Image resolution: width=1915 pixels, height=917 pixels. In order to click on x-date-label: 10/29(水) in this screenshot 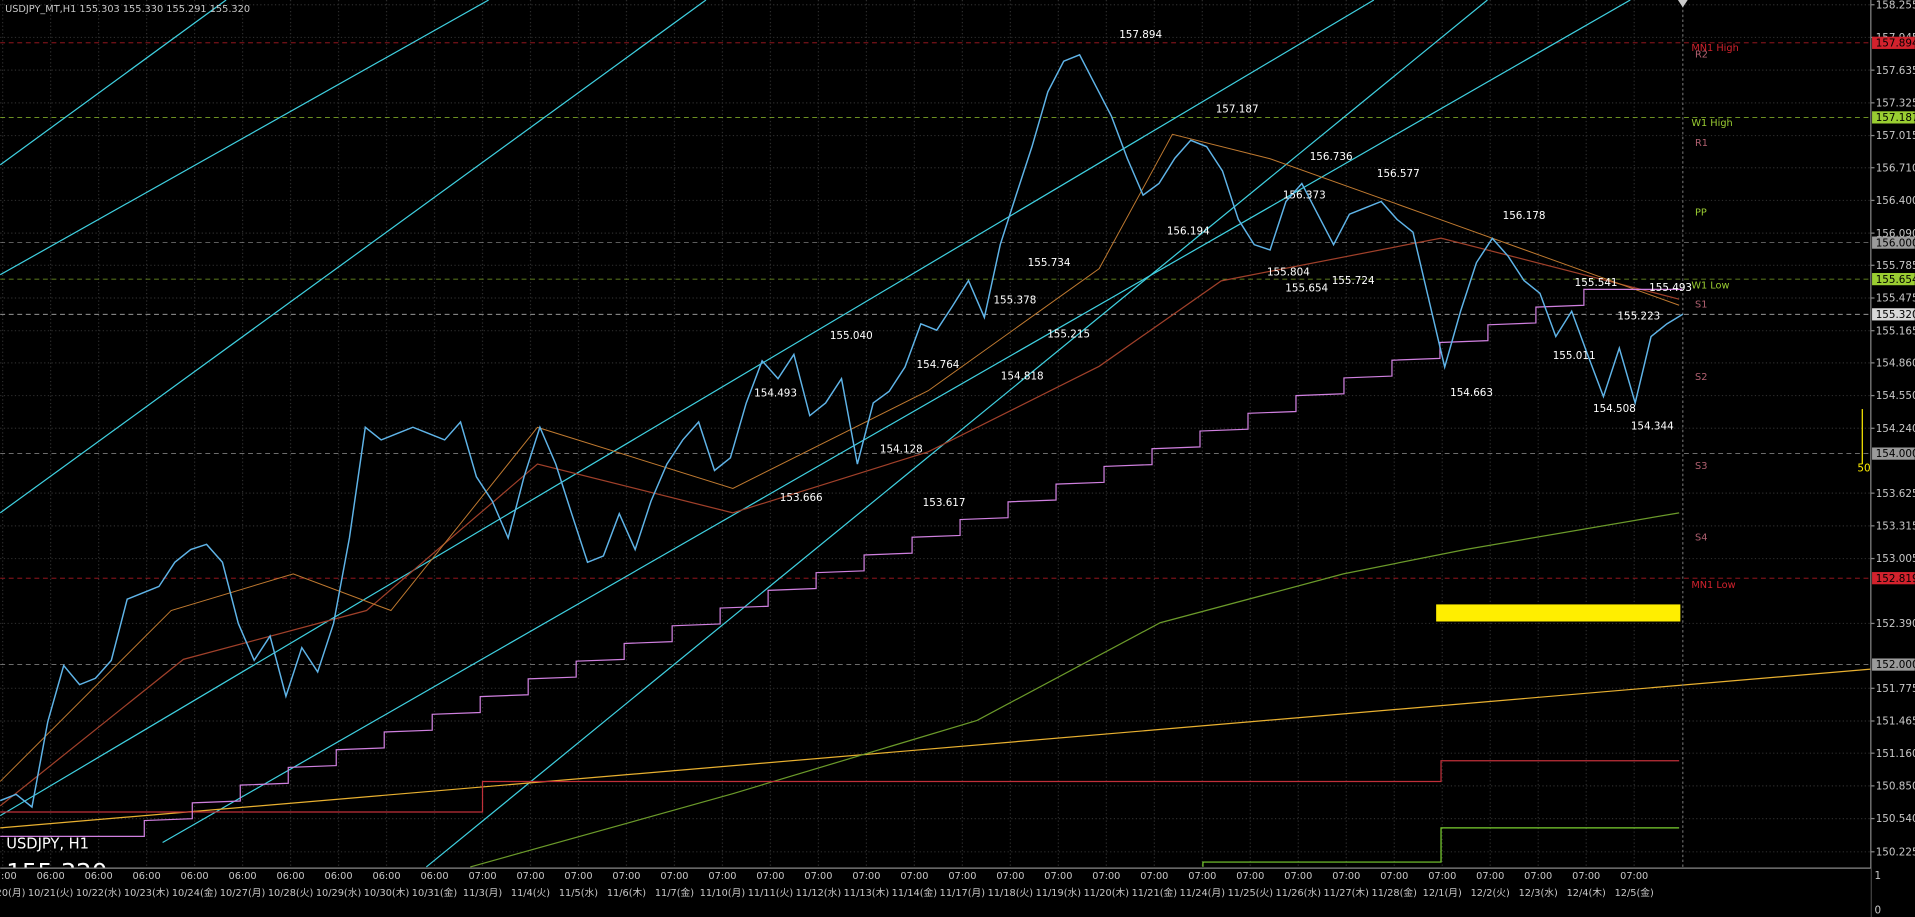, I will do `click(338, 893)`.